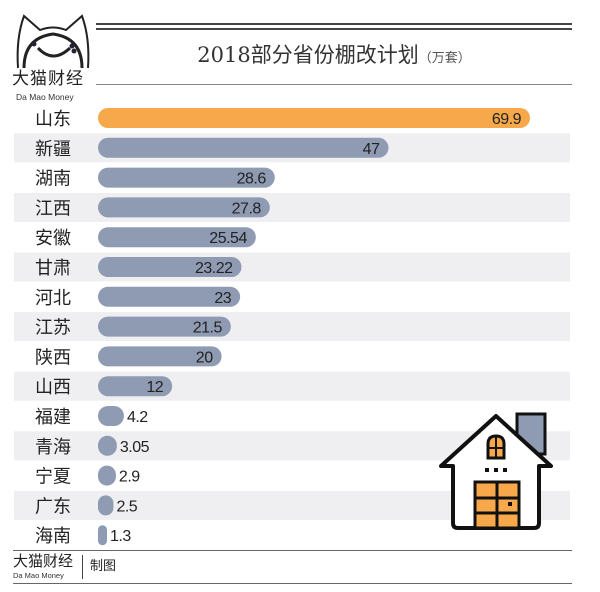 This screenshot has width=600, height=592. I want to click on category-label: 湖南, so click(53, 179).